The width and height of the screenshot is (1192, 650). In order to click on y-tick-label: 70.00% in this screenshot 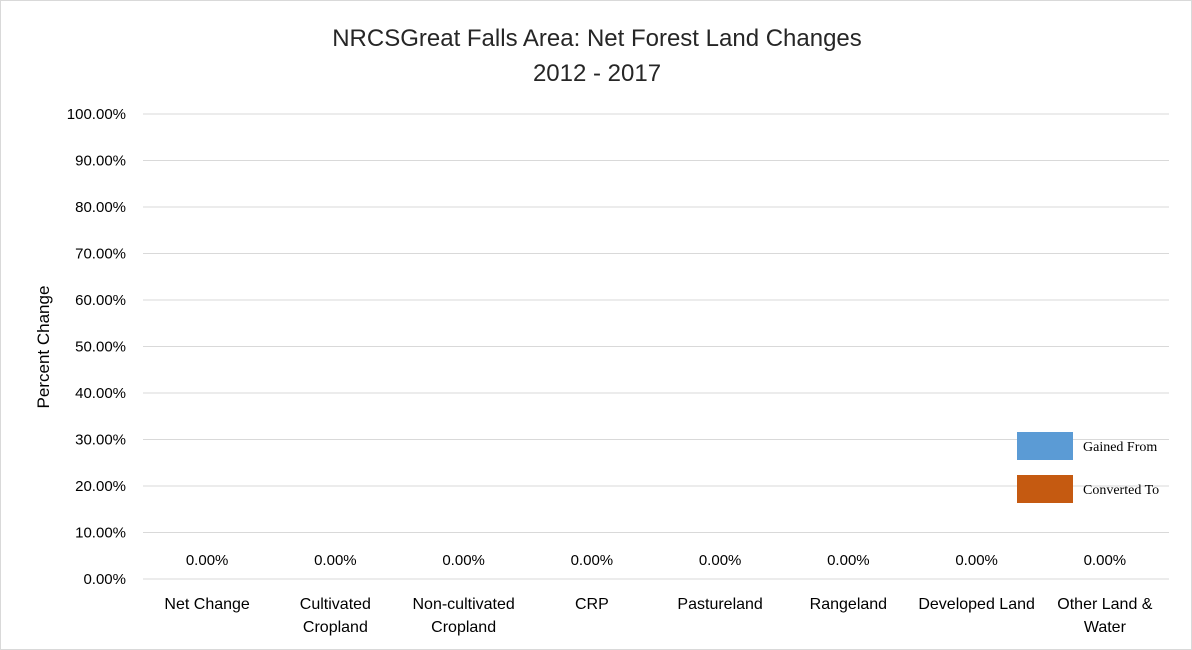, I will do `click(100, 254)`.